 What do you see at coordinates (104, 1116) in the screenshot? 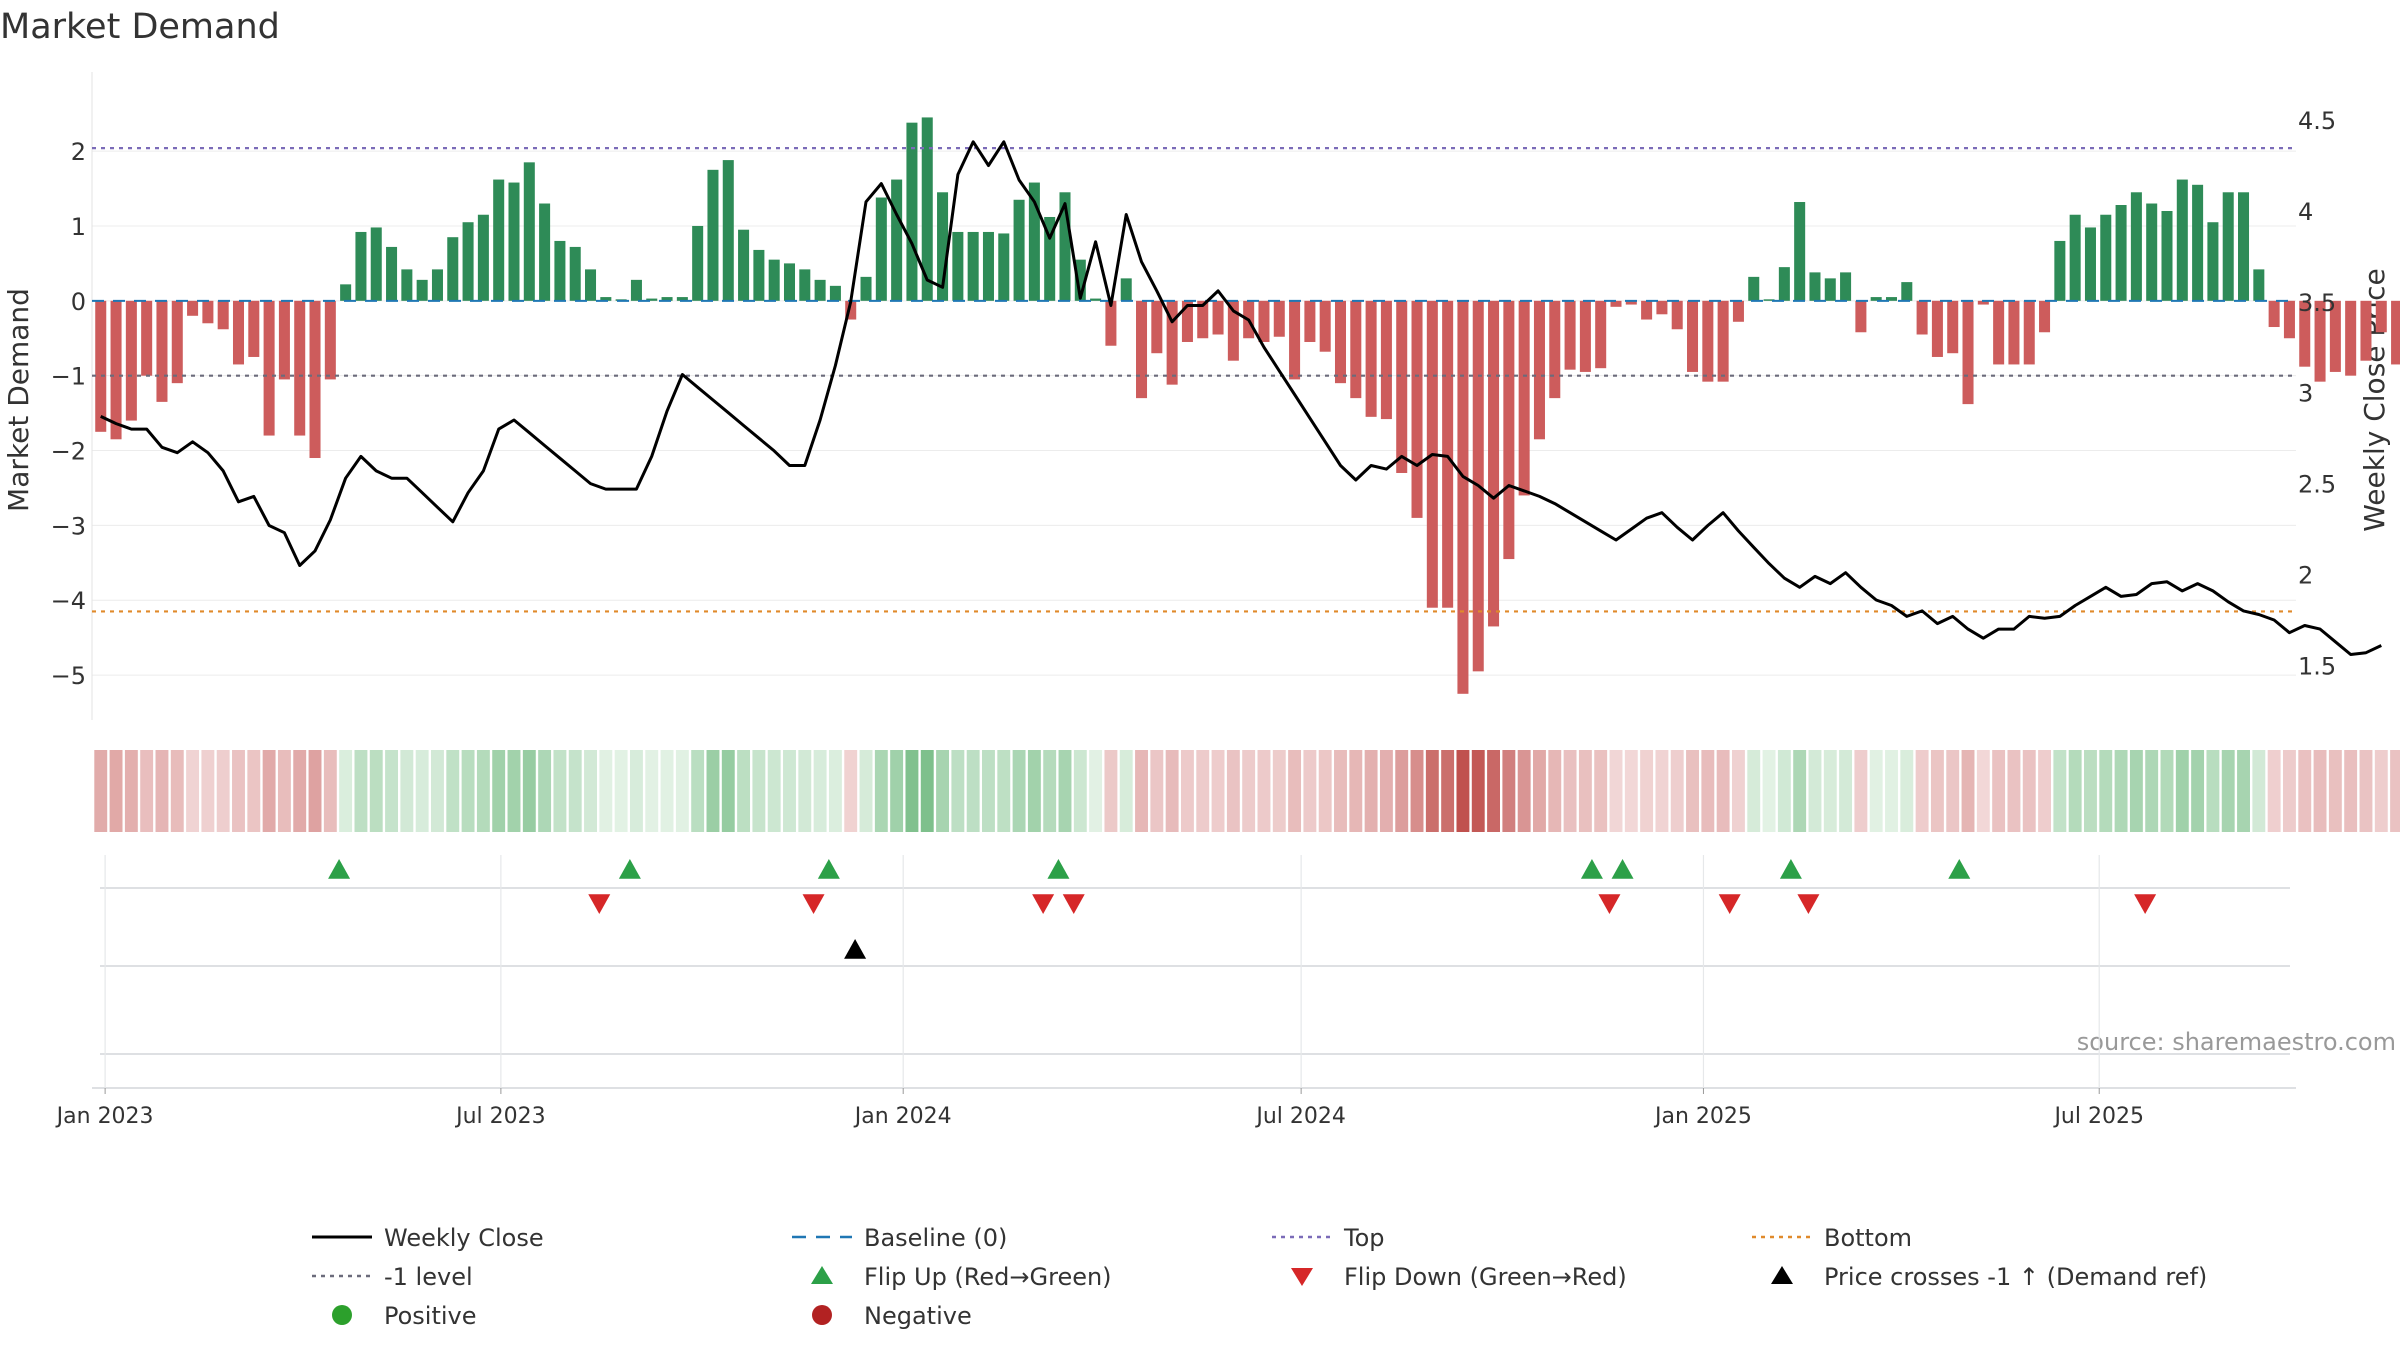
I see `x-tick-label: Jan 2023` at bounding box center [104, 1116].